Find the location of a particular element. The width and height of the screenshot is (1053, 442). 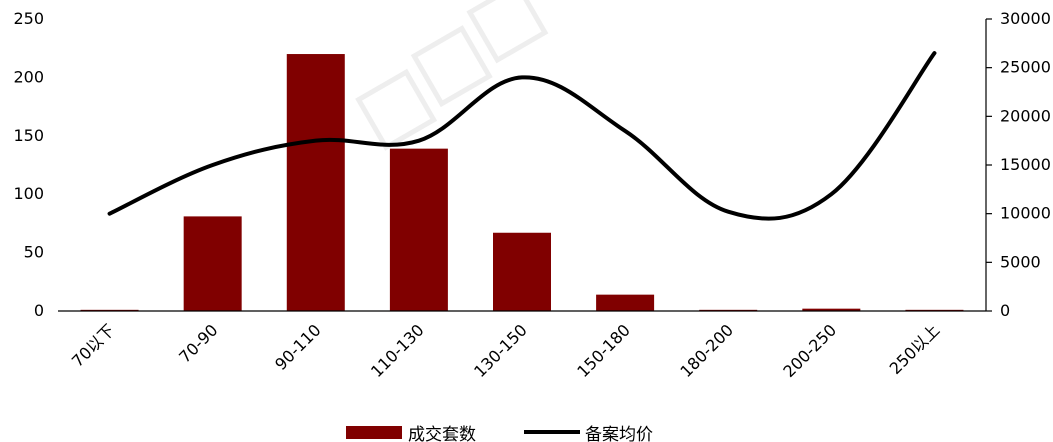

x-tick-label: 130-150 is located at coordinates (500, 350).